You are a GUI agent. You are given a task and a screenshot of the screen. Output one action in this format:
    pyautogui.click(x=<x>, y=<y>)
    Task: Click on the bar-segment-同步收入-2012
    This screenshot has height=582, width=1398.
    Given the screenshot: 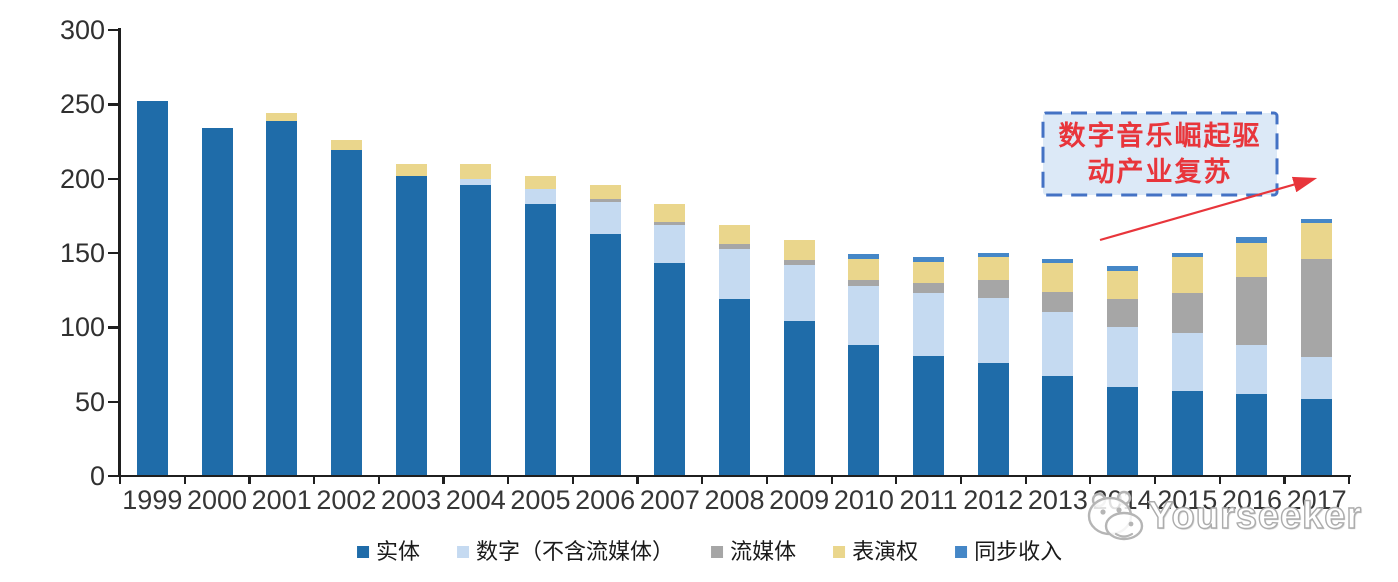 What is the action you would take?
    pyautogui.click(x=993, y=255)
    